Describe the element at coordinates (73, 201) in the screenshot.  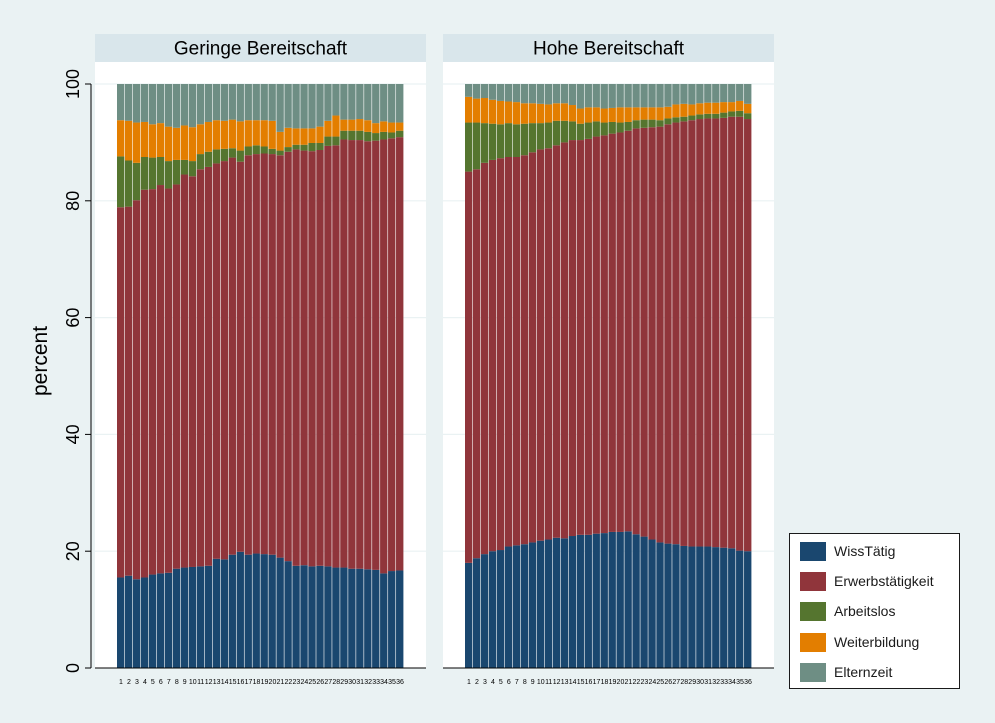
I see `y-tick-label: 80` at that location.